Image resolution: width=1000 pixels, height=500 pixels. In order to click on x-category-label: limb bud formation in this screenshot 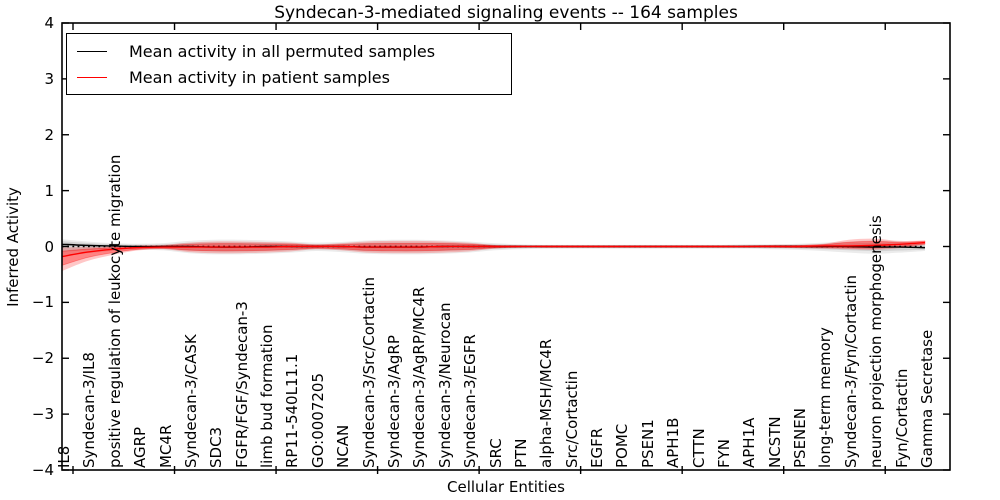, I will do `click(267, 396)`.